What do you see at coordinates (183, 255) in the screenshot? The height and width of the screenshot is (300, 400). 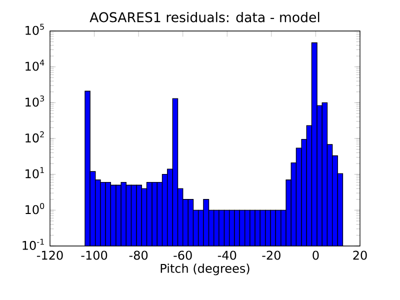 I see `x-tick-label: -60` at bounding box center [183, 255].